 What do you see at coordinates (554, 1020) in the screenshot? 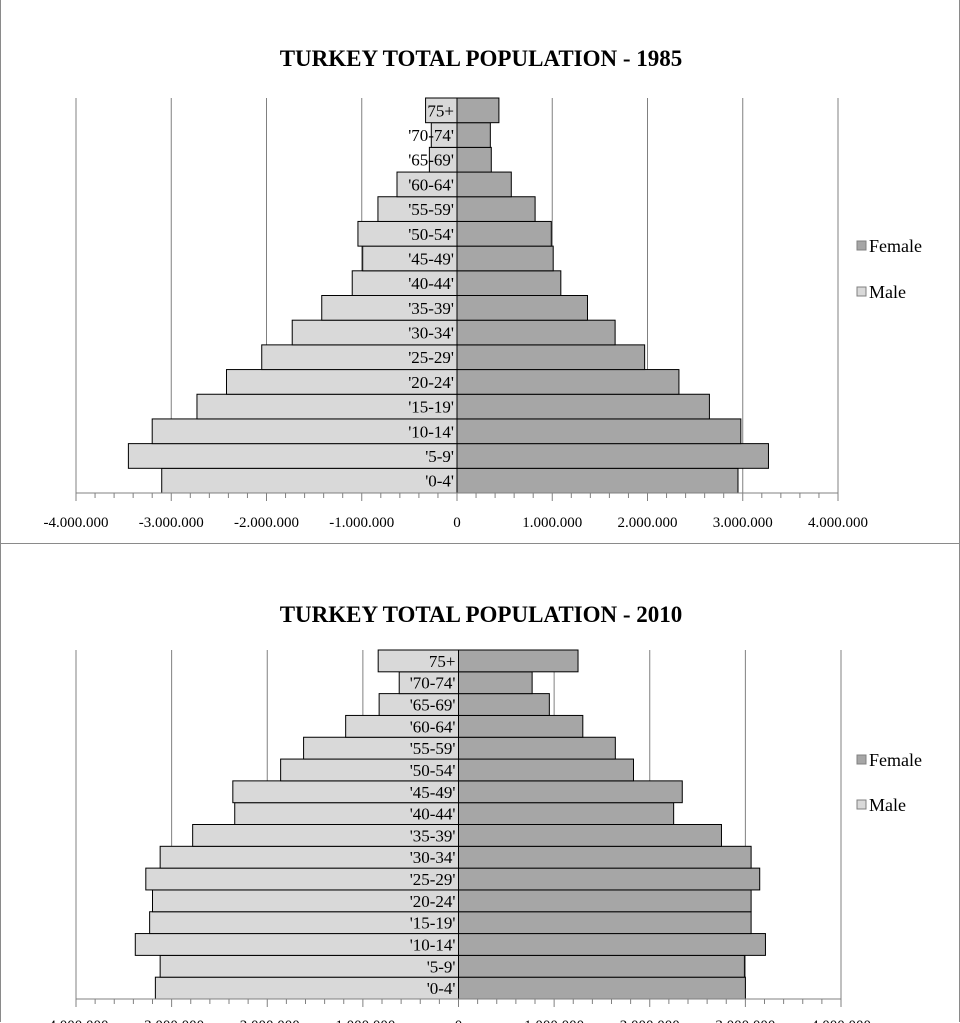
I see `x-tick-label: 1.000.000` at bounding box center [554, 1020].